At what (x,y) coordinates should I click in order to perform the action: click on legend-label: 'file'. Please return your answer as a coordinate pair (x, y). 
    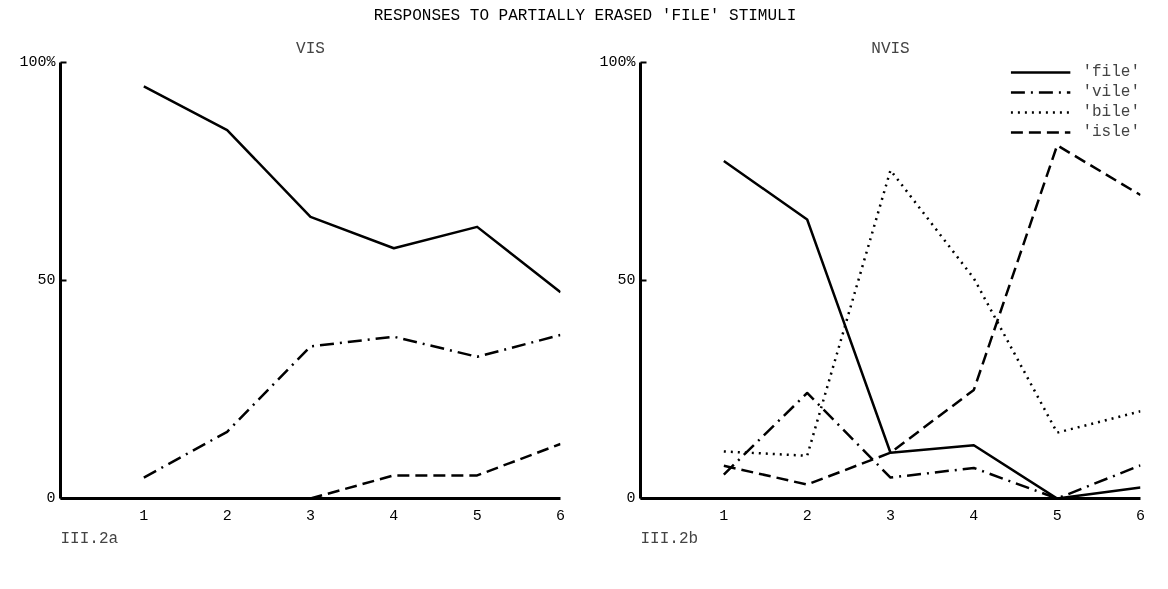
    Looking at the image, I should click on (1111, 72).